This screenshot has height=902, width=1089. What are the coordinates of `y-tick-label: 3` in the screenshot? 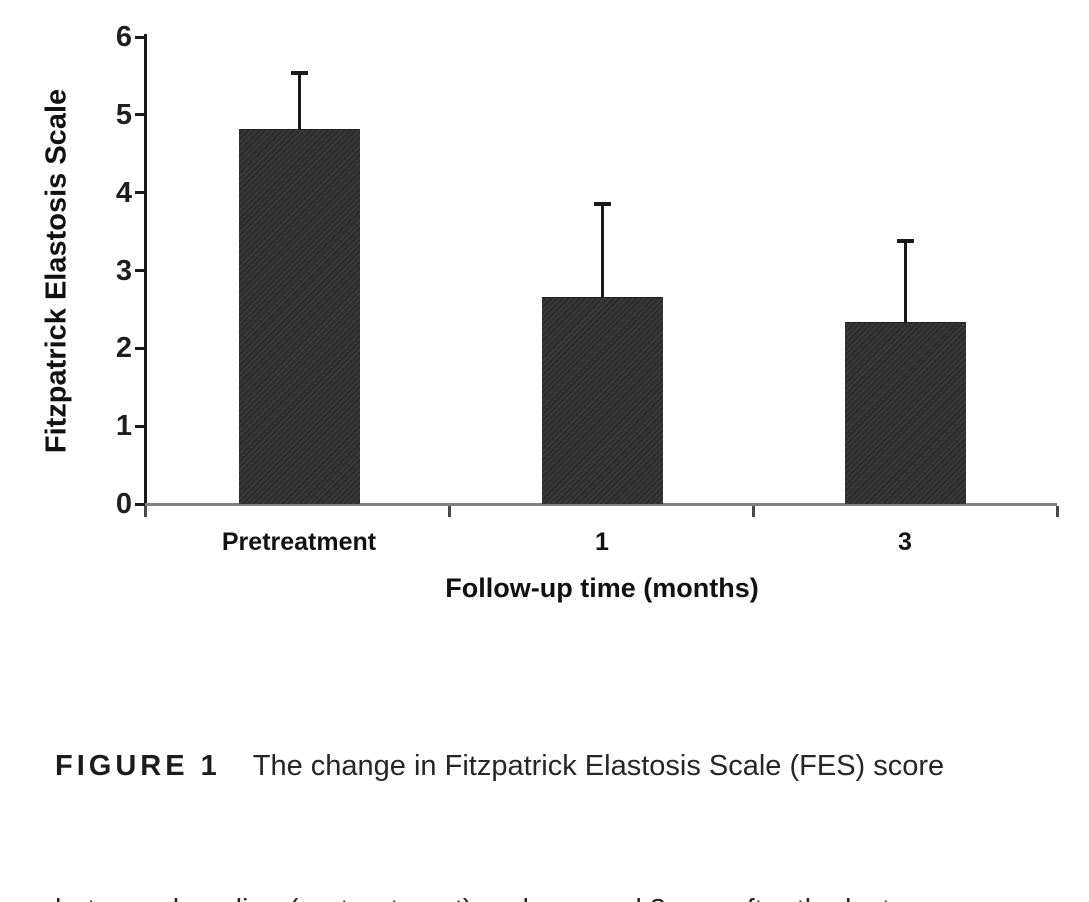 It's located at (123, 270).